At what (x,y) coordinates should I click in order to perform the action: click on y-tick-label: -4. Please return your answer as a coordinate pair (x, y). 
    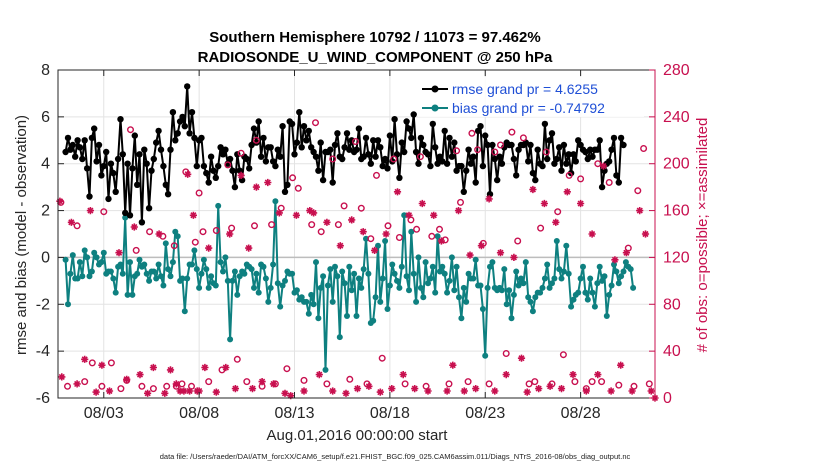
    Looking at the image, I should click on (43, 351).